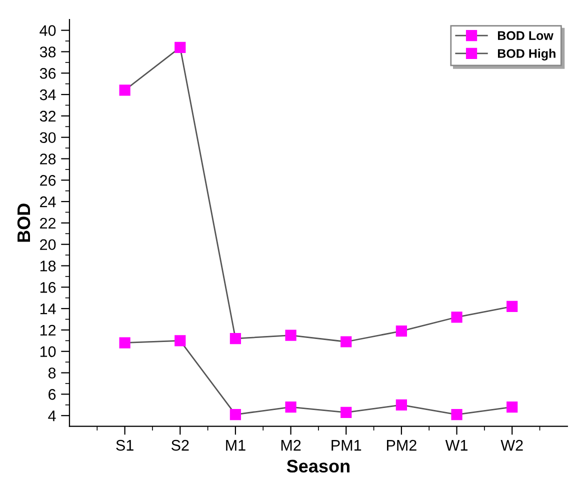  What do you see at coordinates (527, 54) in the screenshot?
I see `legend-label: BOD High` at bounding box center [527, 54].